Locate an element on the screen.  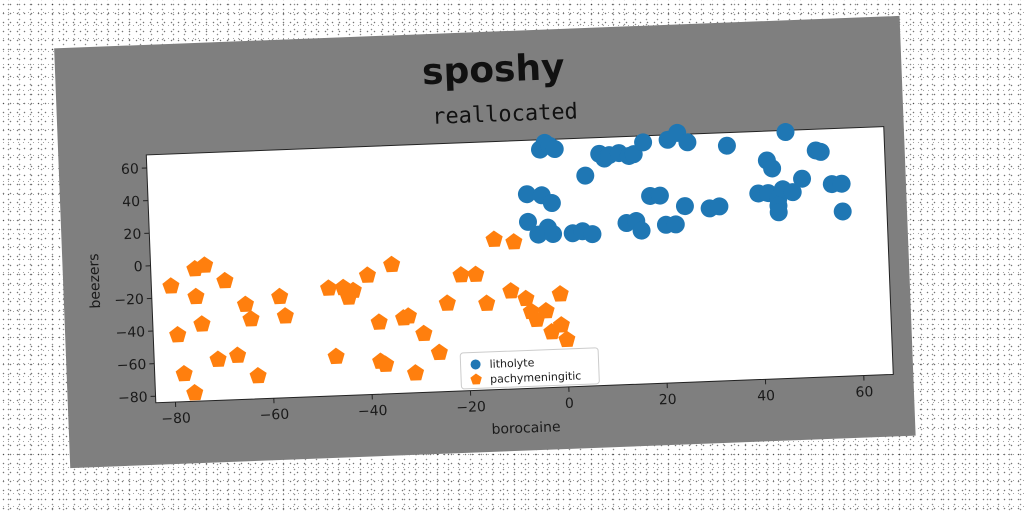
x-tick-label: −60 is located at coordinates (274, 415).